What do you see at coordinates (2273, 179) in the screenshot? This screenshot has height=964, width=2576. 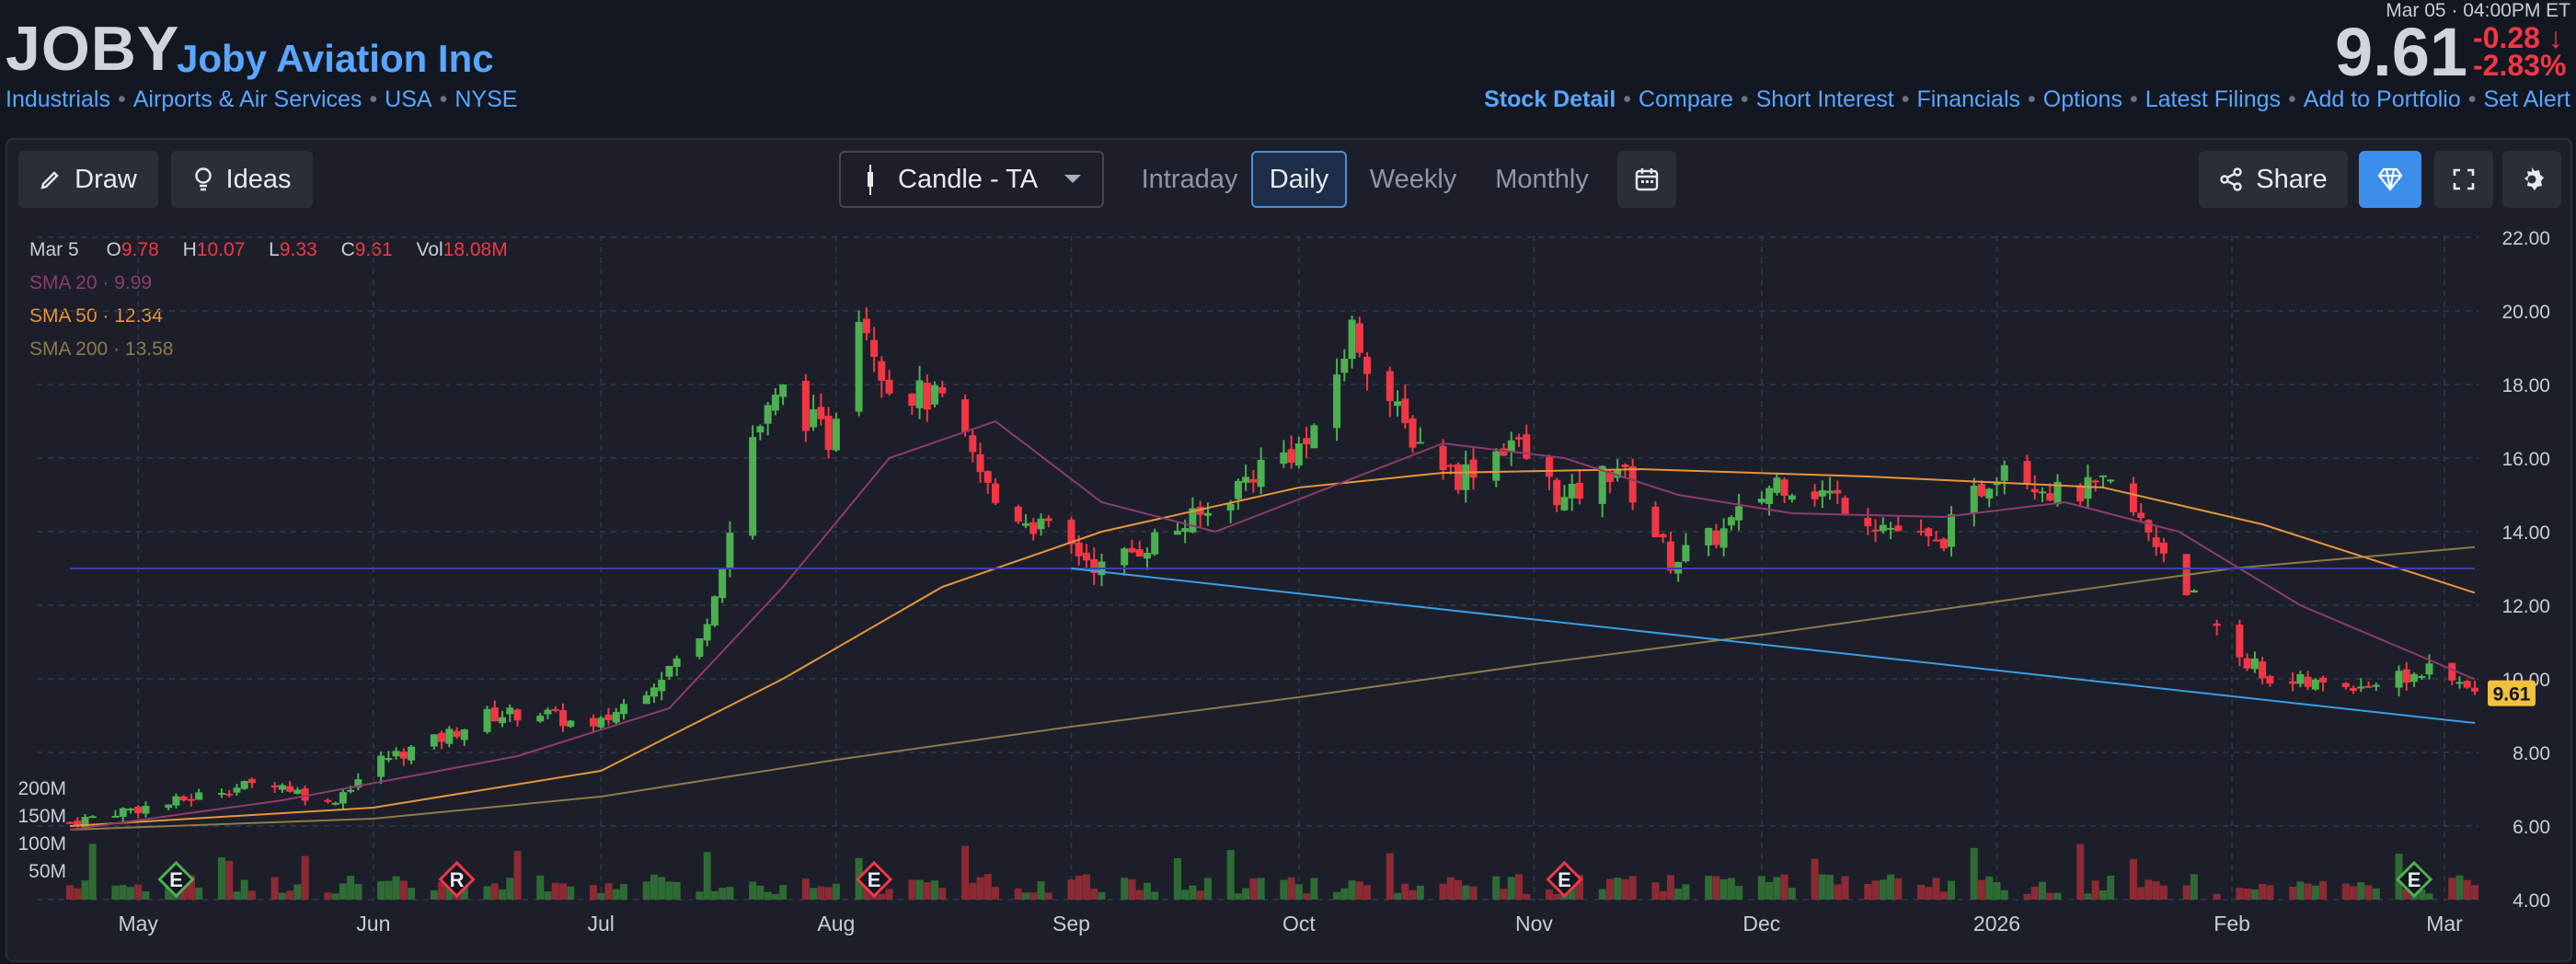 I see `share-button: Share` at bounding box center [2273, 179].